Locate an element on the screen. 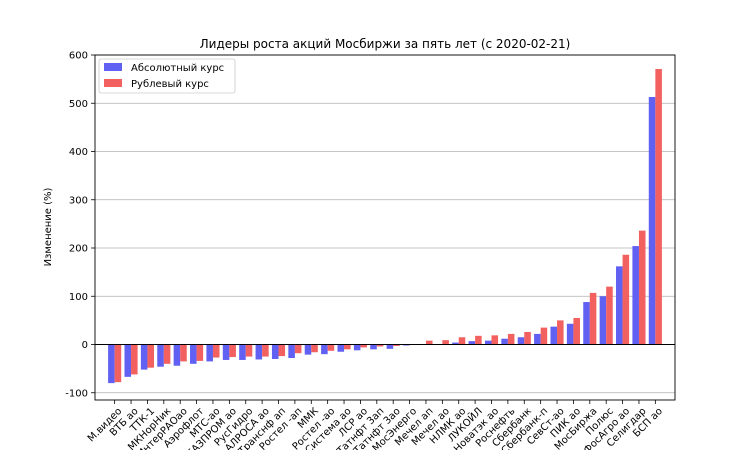 The height and width of the screenshot is (454, 750). y-axis-label: Изменение (%) is located at coordinates (48, 226).